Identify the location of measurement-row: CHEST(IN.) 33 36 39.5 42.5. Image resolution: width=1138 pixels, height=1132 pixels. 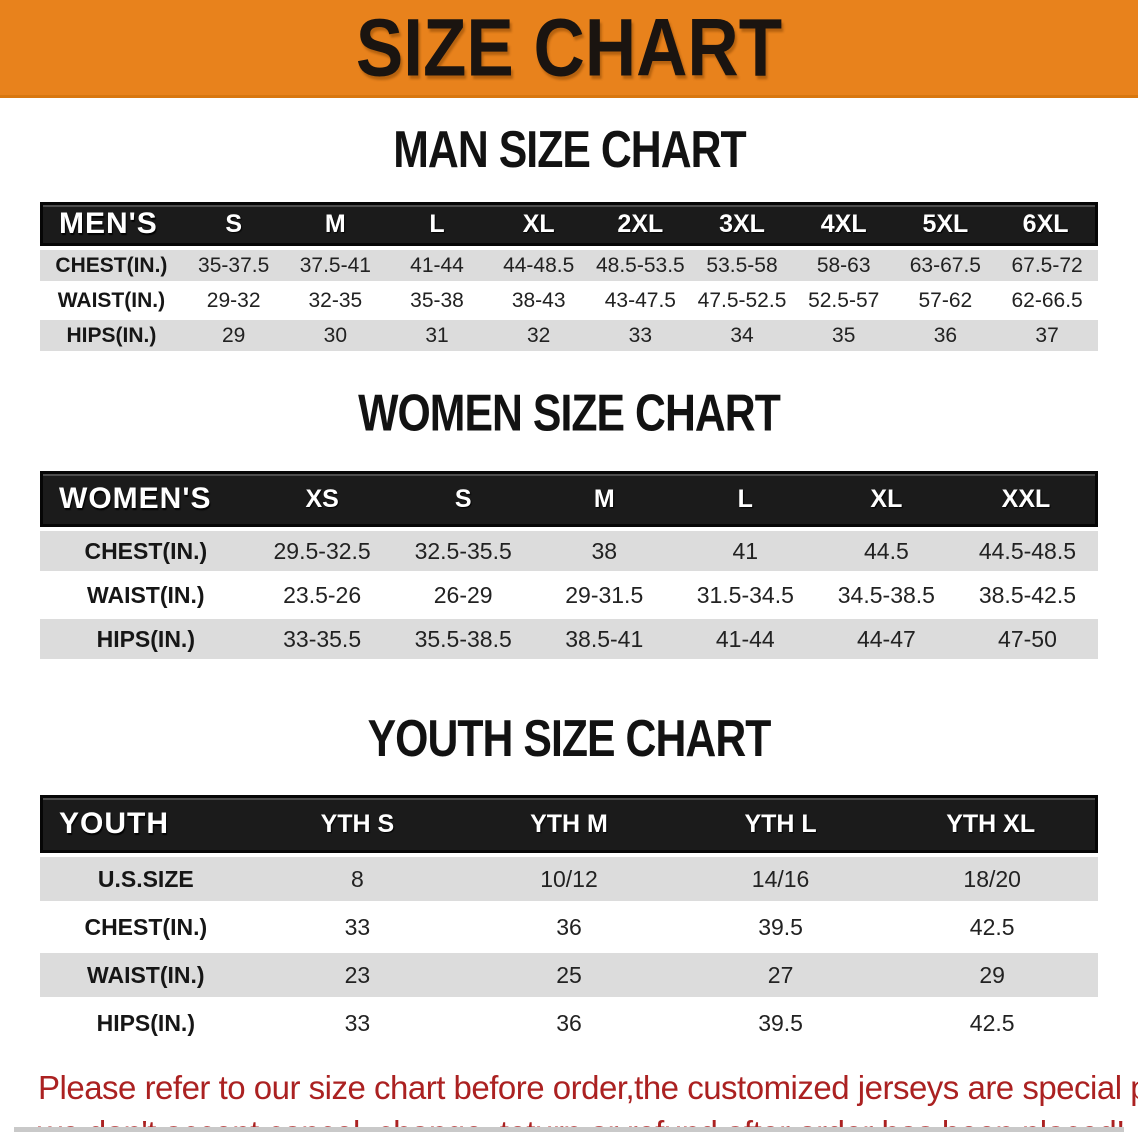
(569, 927).